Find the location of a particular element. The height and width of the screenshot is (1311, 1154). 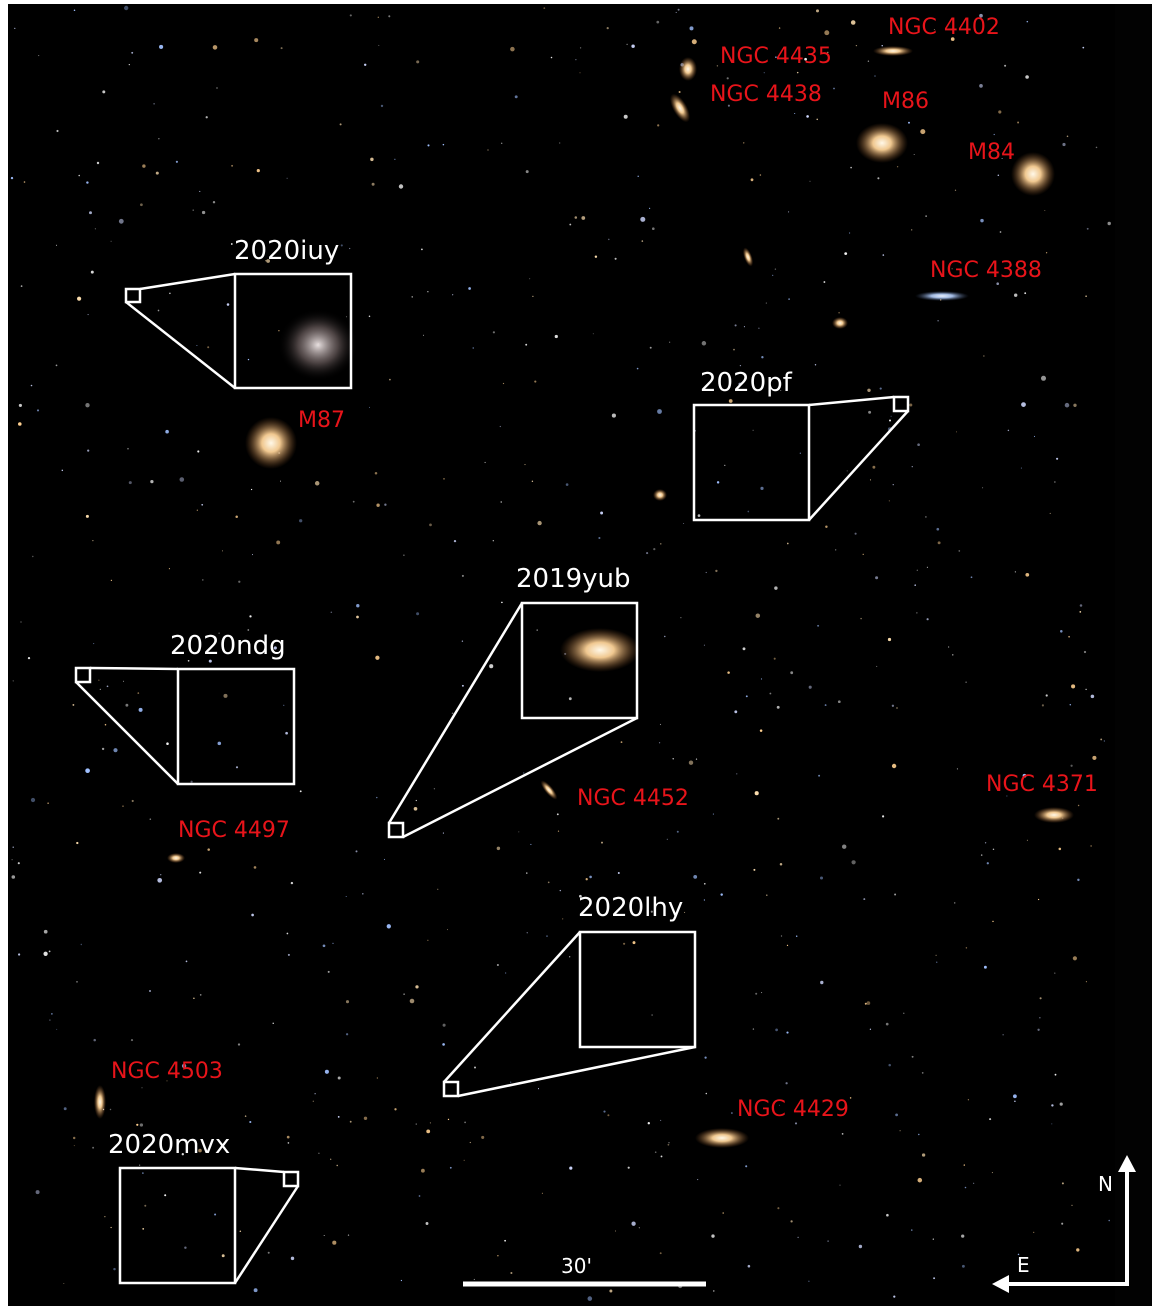

east-arrow is located at coordinates (1000, 1284).